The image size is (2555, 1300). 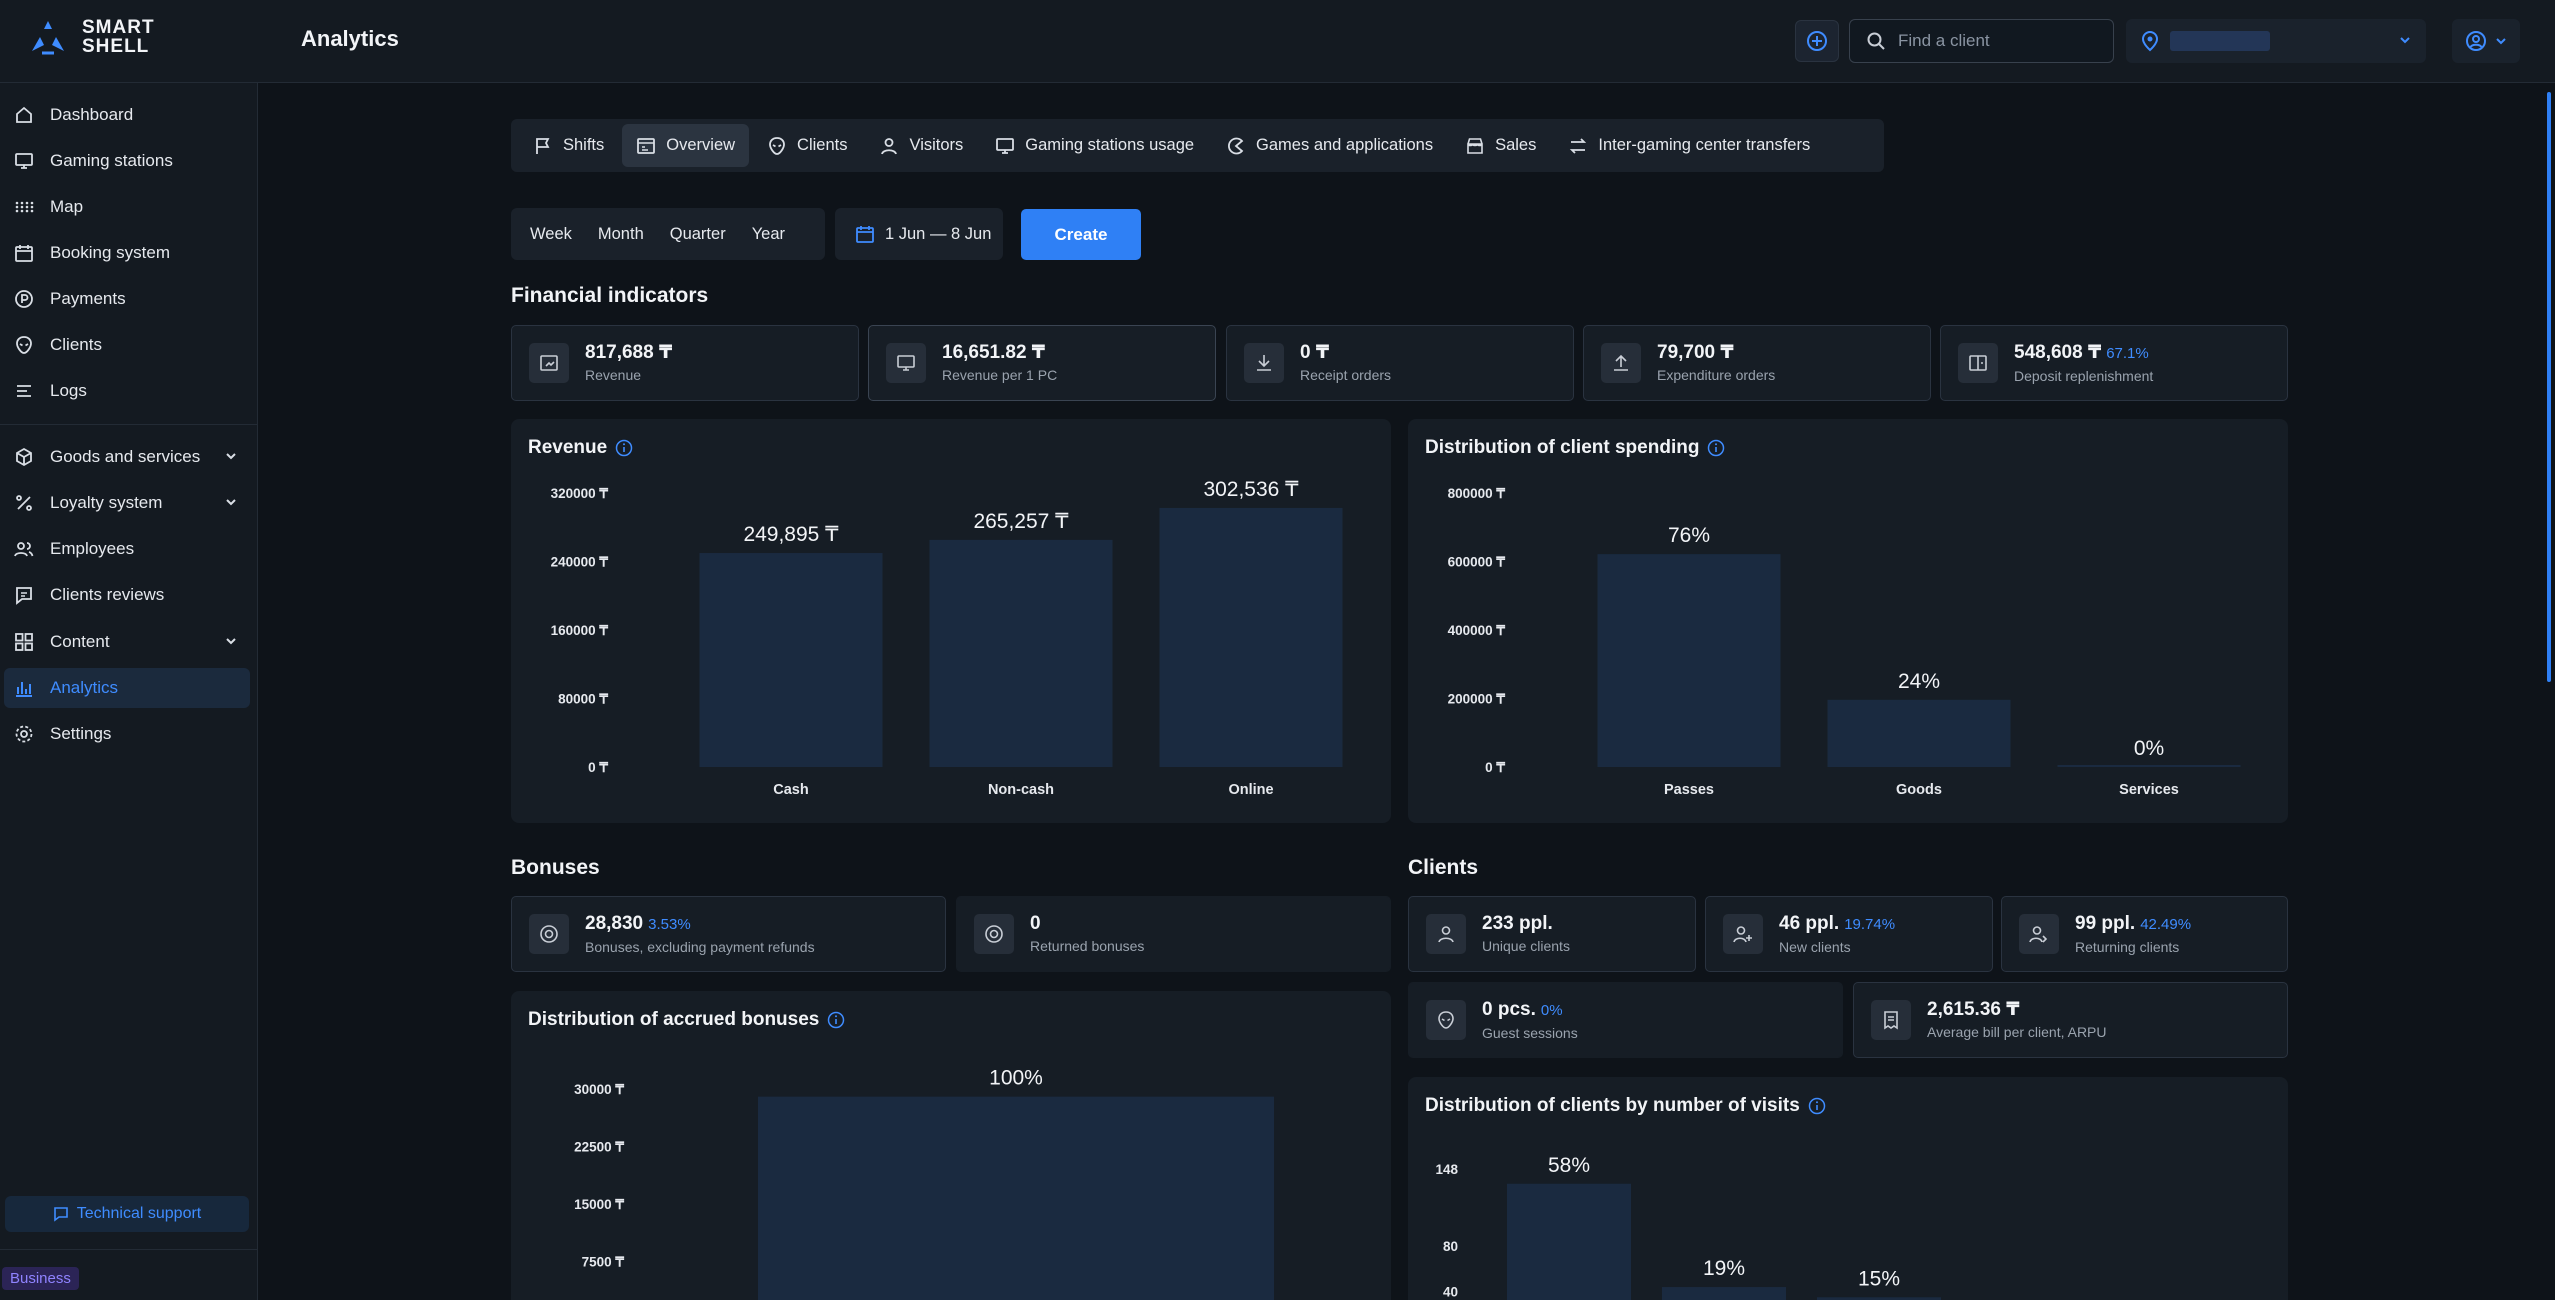 I want to click on create-button: Create, so click(x=1081, y=234).